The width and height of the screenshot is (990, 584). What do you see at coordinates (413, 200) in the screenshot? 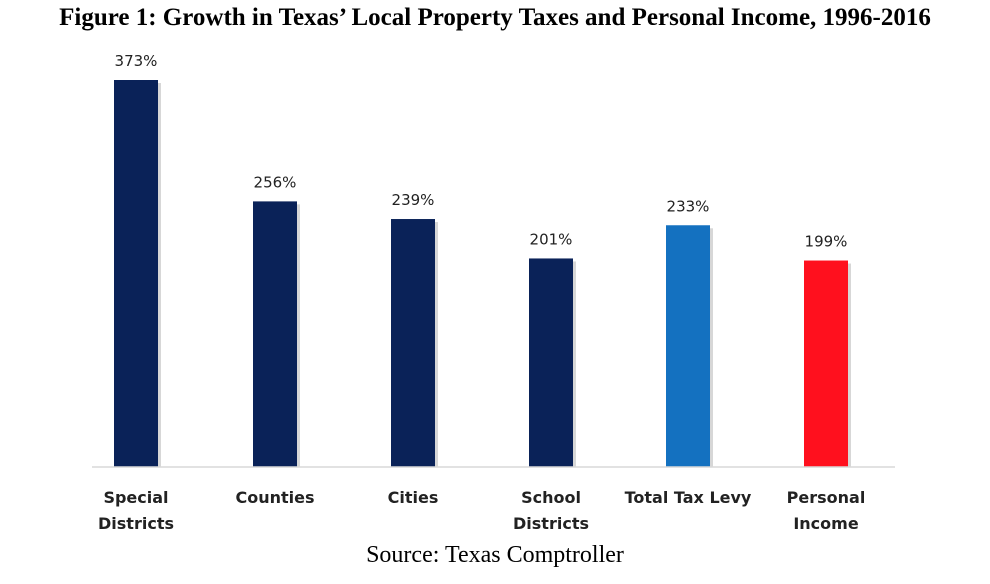
I see `value-label: 239%` at bounding box center [413, 200].